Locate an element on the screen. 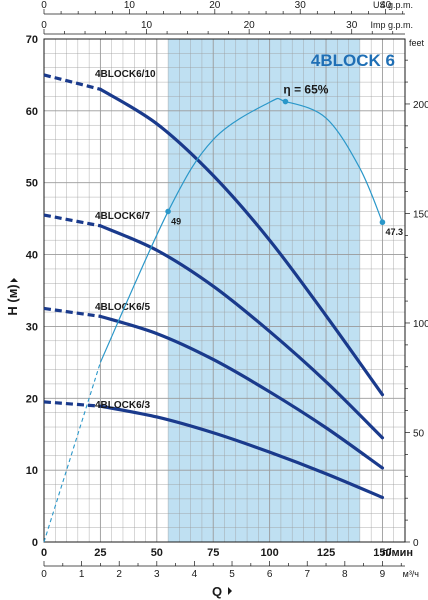  x-tick-label: 50 is located at coordinates (157, 553).